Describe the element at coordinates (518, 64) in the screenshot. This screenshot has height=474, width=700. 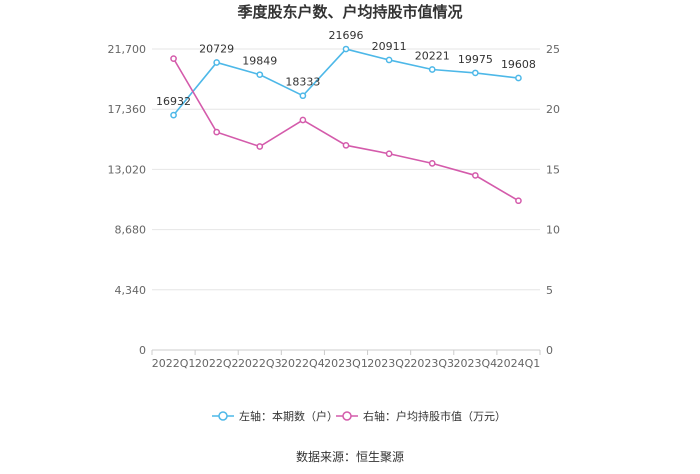
I see `data-label: 19608` at that location.